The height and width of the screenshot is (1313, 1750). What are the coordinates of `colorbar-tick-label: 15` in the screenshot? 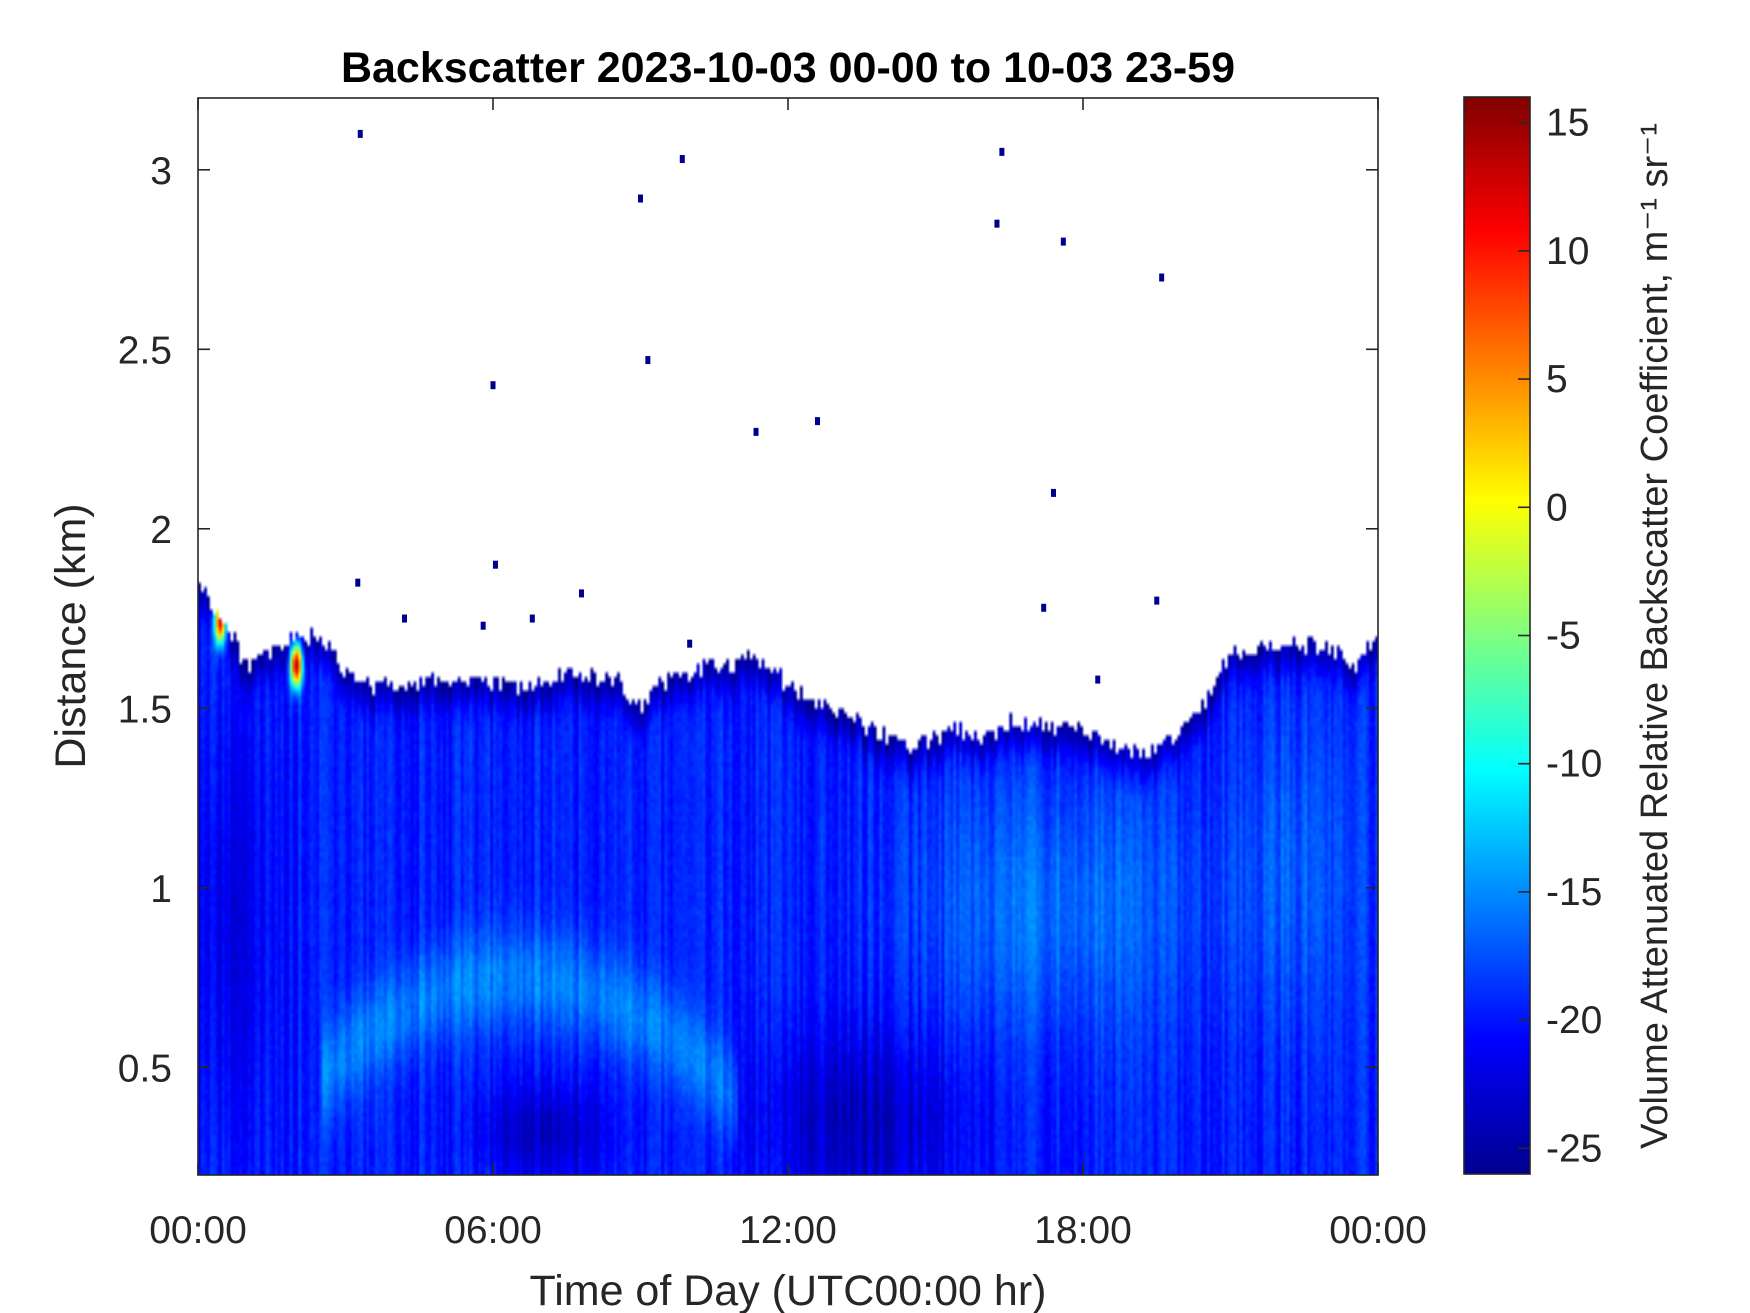 It's located at (1567, 123).